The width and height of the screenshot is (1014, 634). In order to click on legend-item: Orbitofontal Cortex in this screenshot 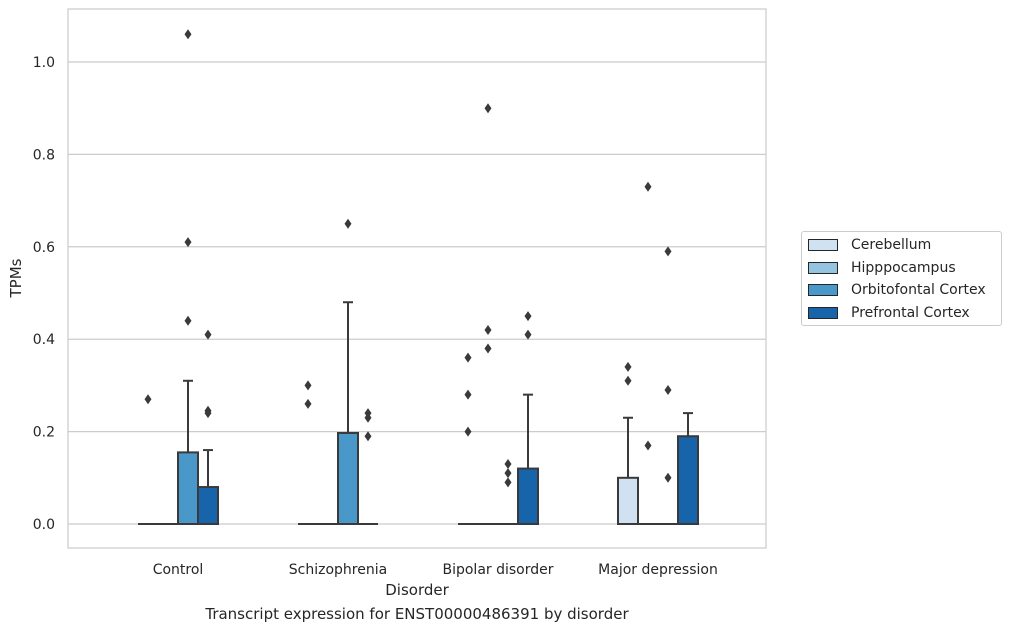, I will do `click(897, 290)`.